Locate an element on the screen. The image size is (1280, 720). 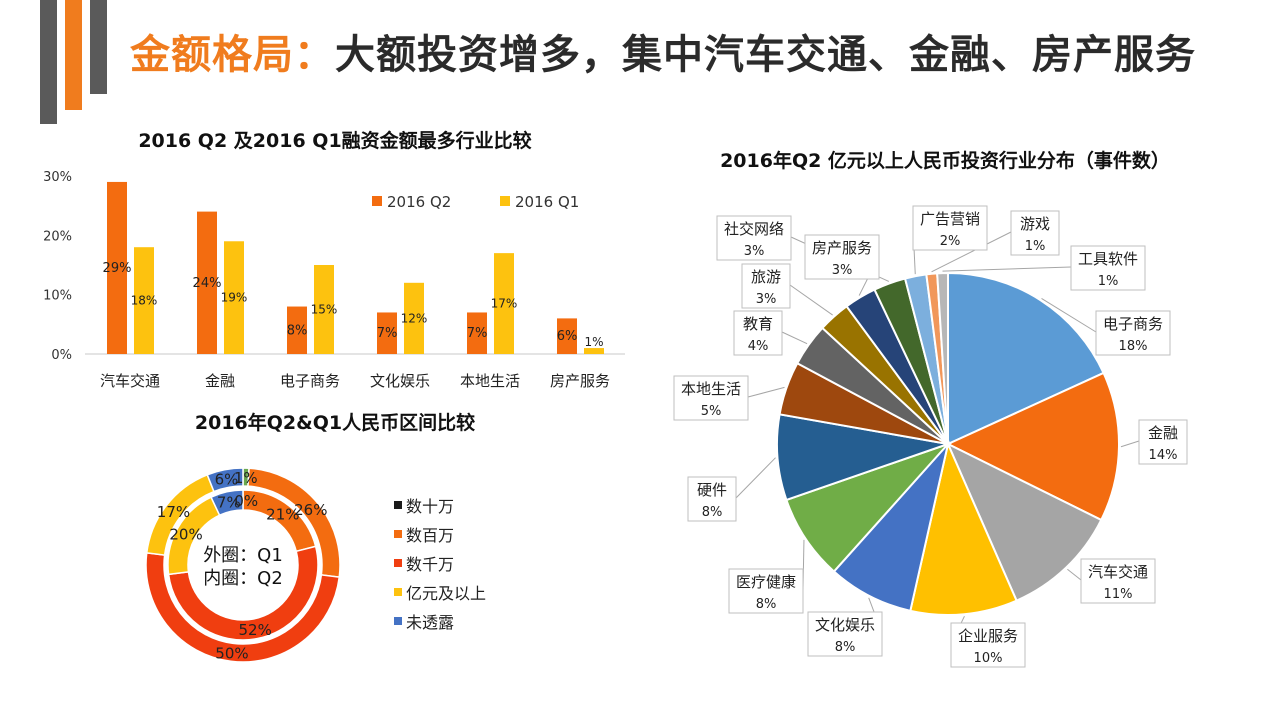
donut-inner-label: 7% is located at coordinates (229, 503).